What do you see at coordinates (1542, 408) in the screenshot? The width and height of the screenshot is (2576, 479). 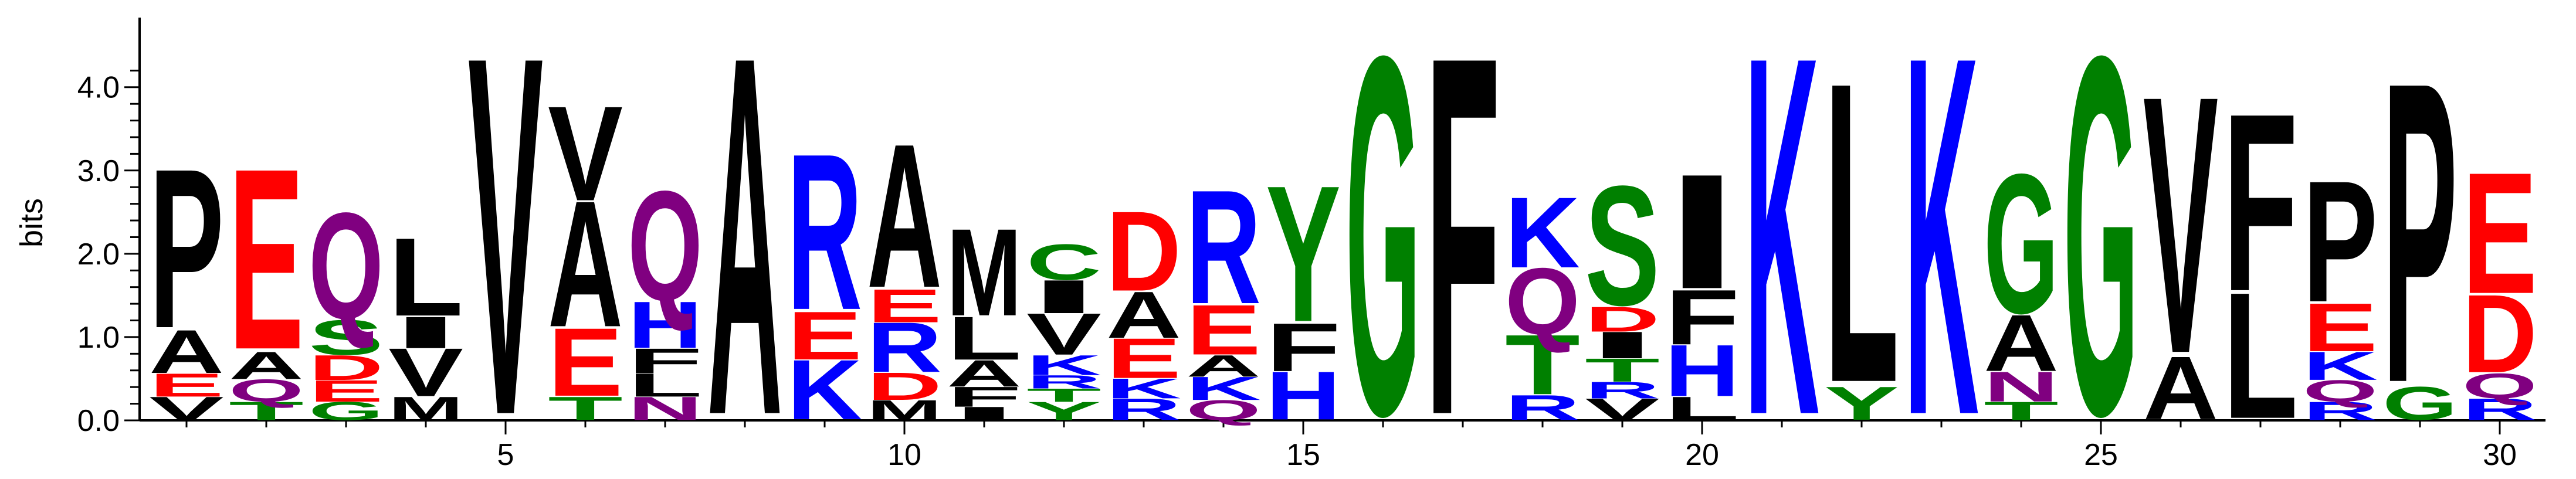 I see `letter-R-pos-18: R` at bounding box center [1542, 408].